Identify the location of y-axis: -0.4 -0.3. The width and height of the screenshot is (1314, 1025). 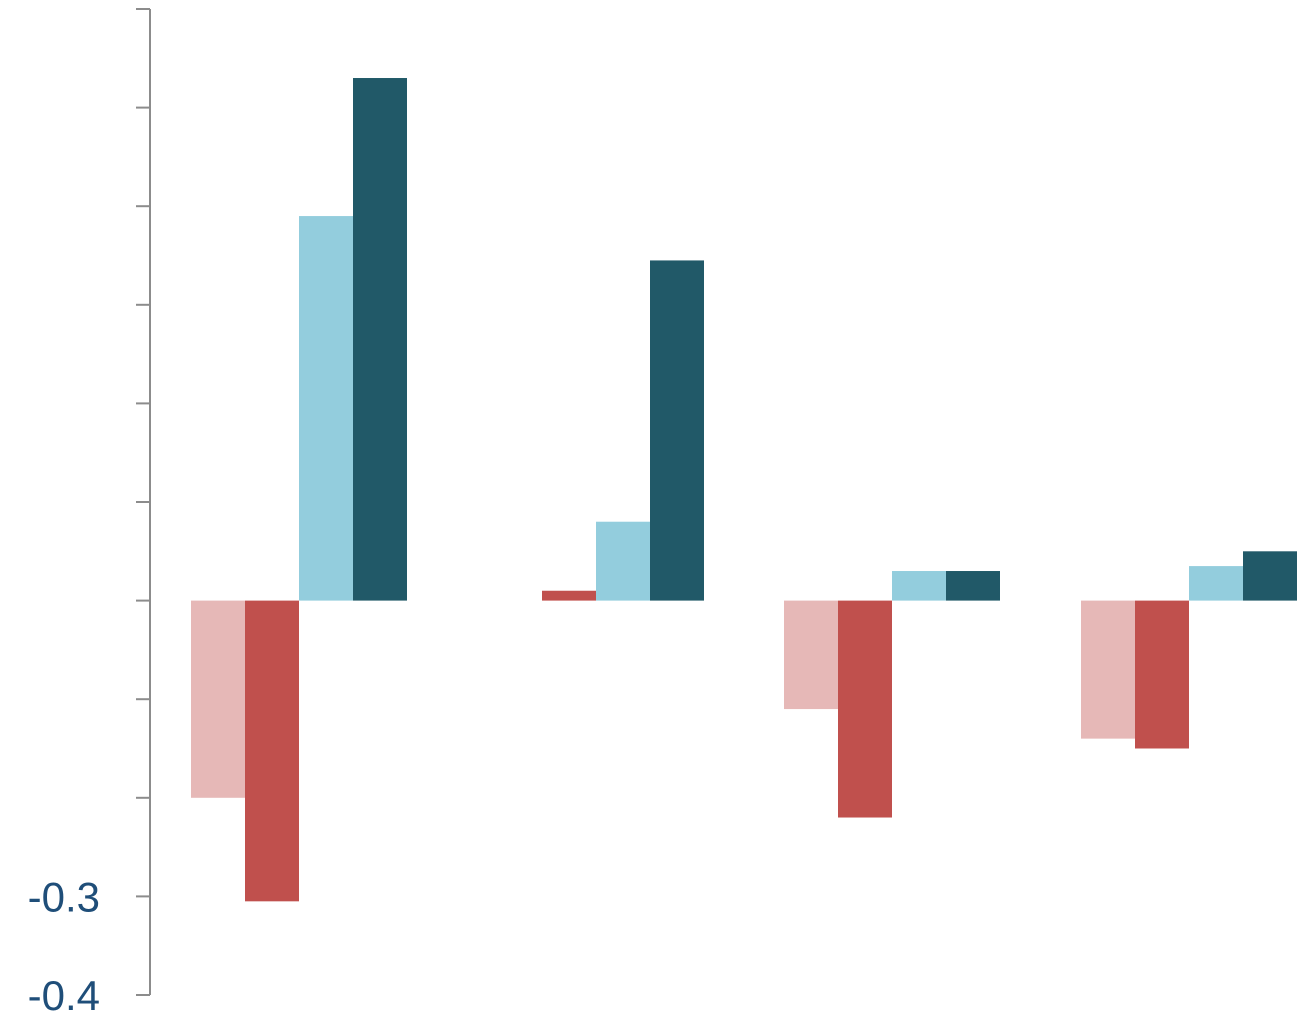
(89, 513).